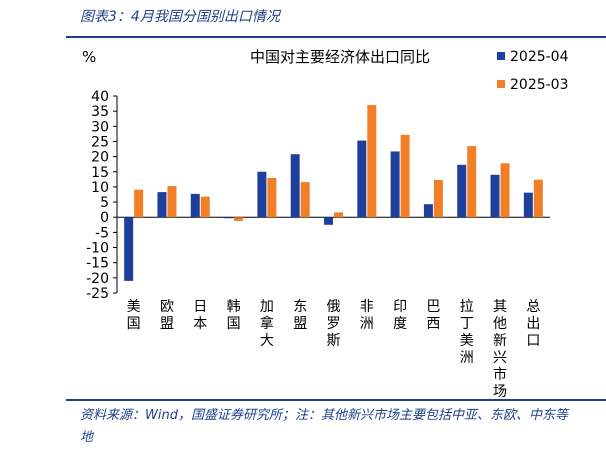 This screenshot has width=606, height=456. Describe the element at coordinates (400, 315) in the screenshot. I see `x-tick-label: 印度` at that location.